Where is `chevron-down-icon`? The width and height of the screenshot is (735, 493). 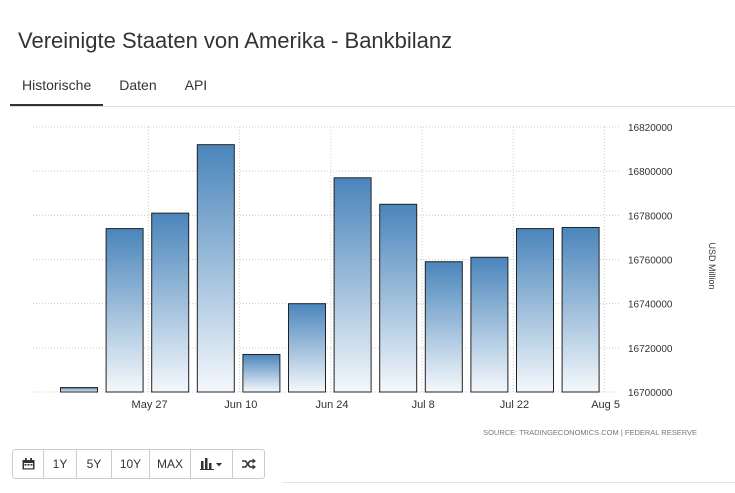
chevron-down-icon is located at coordinates (218, 465).